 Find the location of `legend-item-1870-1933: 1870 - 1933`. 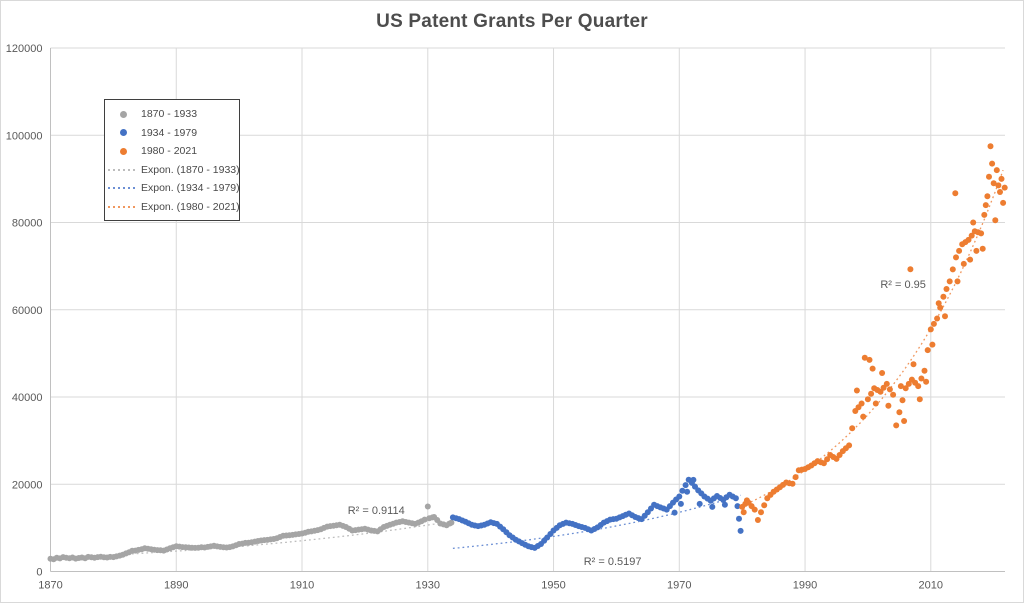

legend-item-1870-1933: 1870 - 1933 is located at coordinates (172, 114).